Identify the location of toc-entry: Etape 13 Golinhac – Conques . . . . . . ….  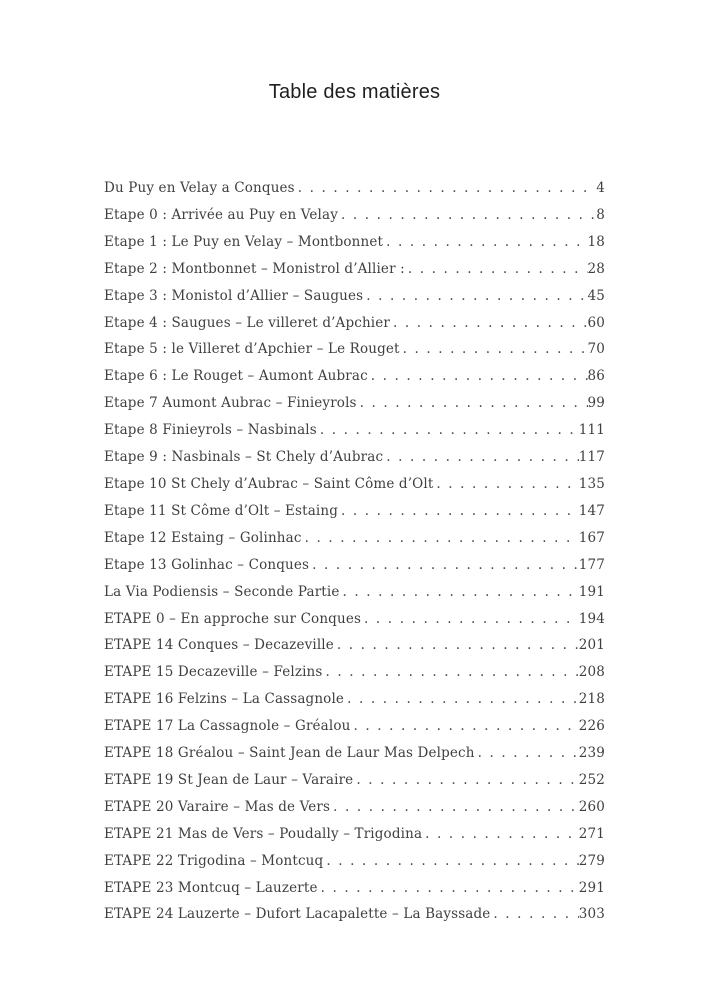
(354, 565).